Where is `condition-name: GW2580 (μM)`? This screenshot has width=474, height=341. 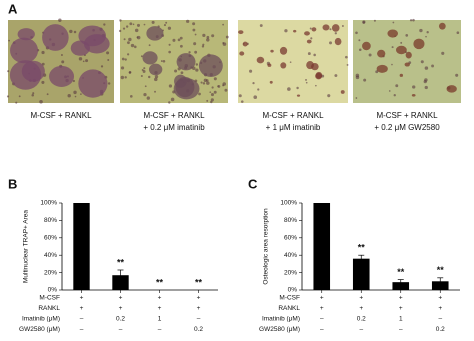 condition-name: GW2580 (μM) is located at coordinates (39, 329).